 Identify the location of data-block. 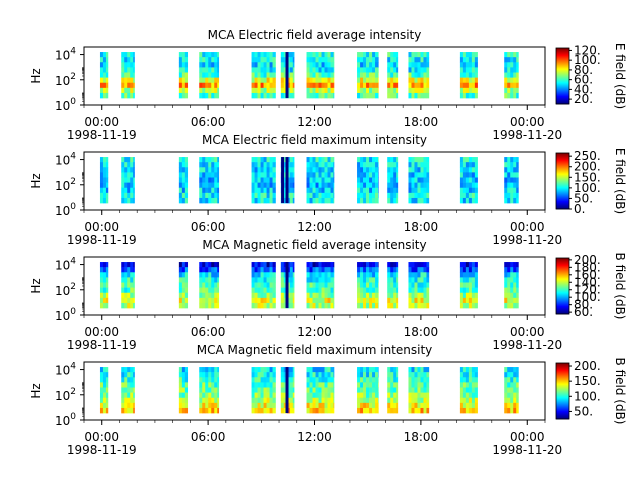
(511, 75).